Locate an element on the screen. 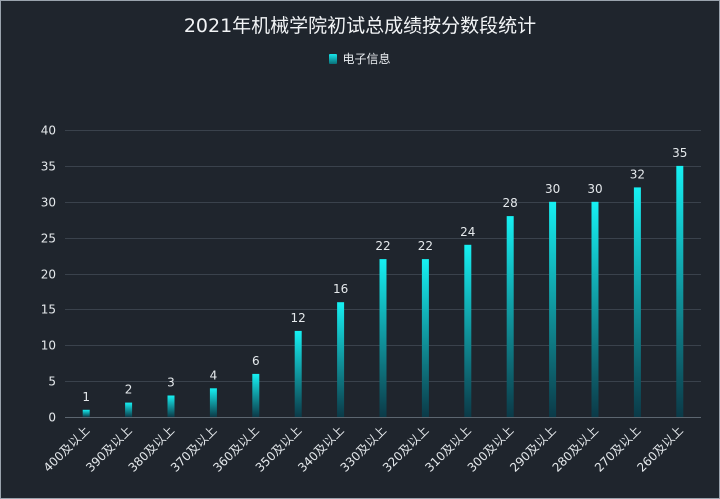 The height and width of the screenshot is (499, 720). bar-400及以上 is located at coordinates (86, 413).